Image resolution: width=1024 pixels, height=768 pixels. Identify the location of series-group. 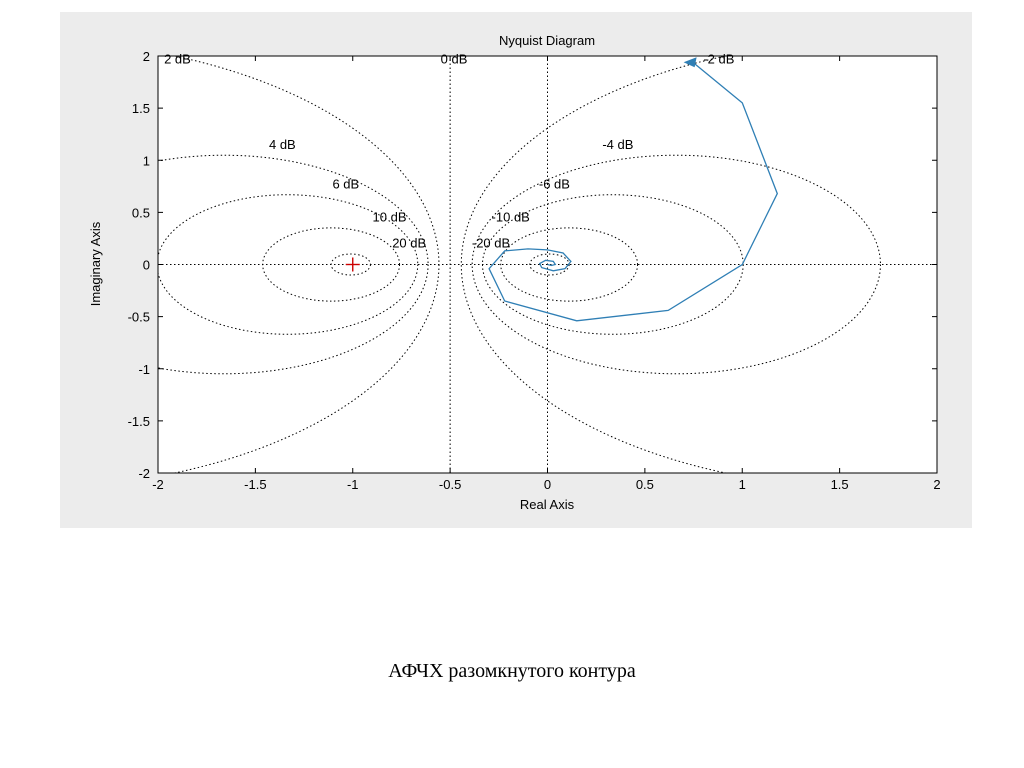
(562, 189).